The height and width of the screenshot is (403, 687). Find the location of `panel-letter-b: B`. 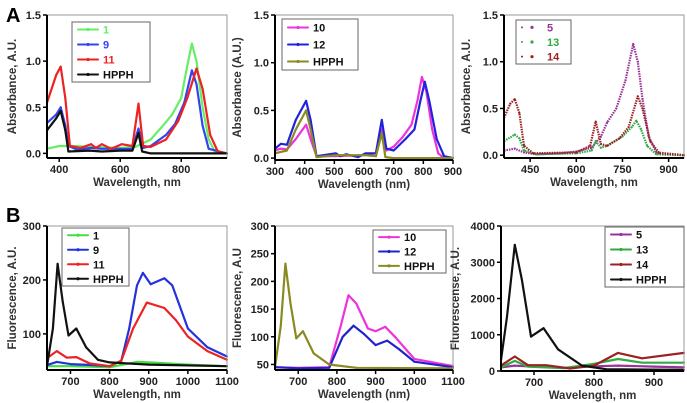

panel-letter-b: B is located at coordinates (13, 216).